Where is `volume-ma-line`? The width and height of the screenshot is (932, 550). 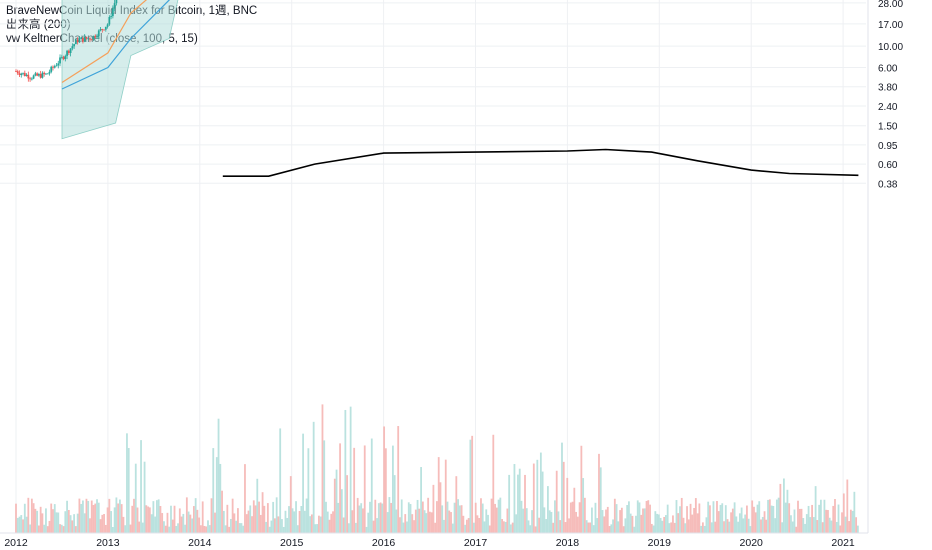 volume-ma-line is located at coordinates (540, 162).